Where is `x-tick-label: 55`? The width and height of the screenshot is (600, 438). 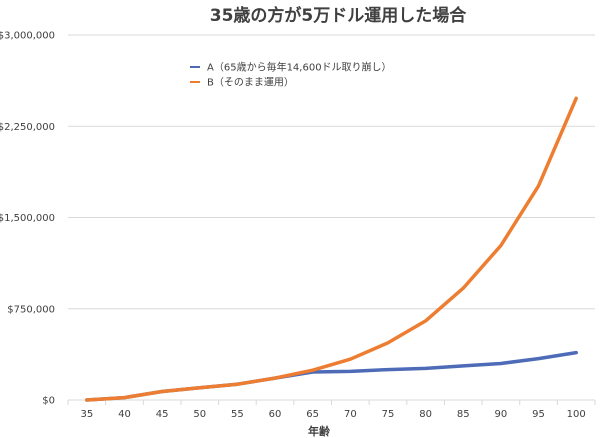 x-tick-label: 55 is located at coordinates (237, 414).